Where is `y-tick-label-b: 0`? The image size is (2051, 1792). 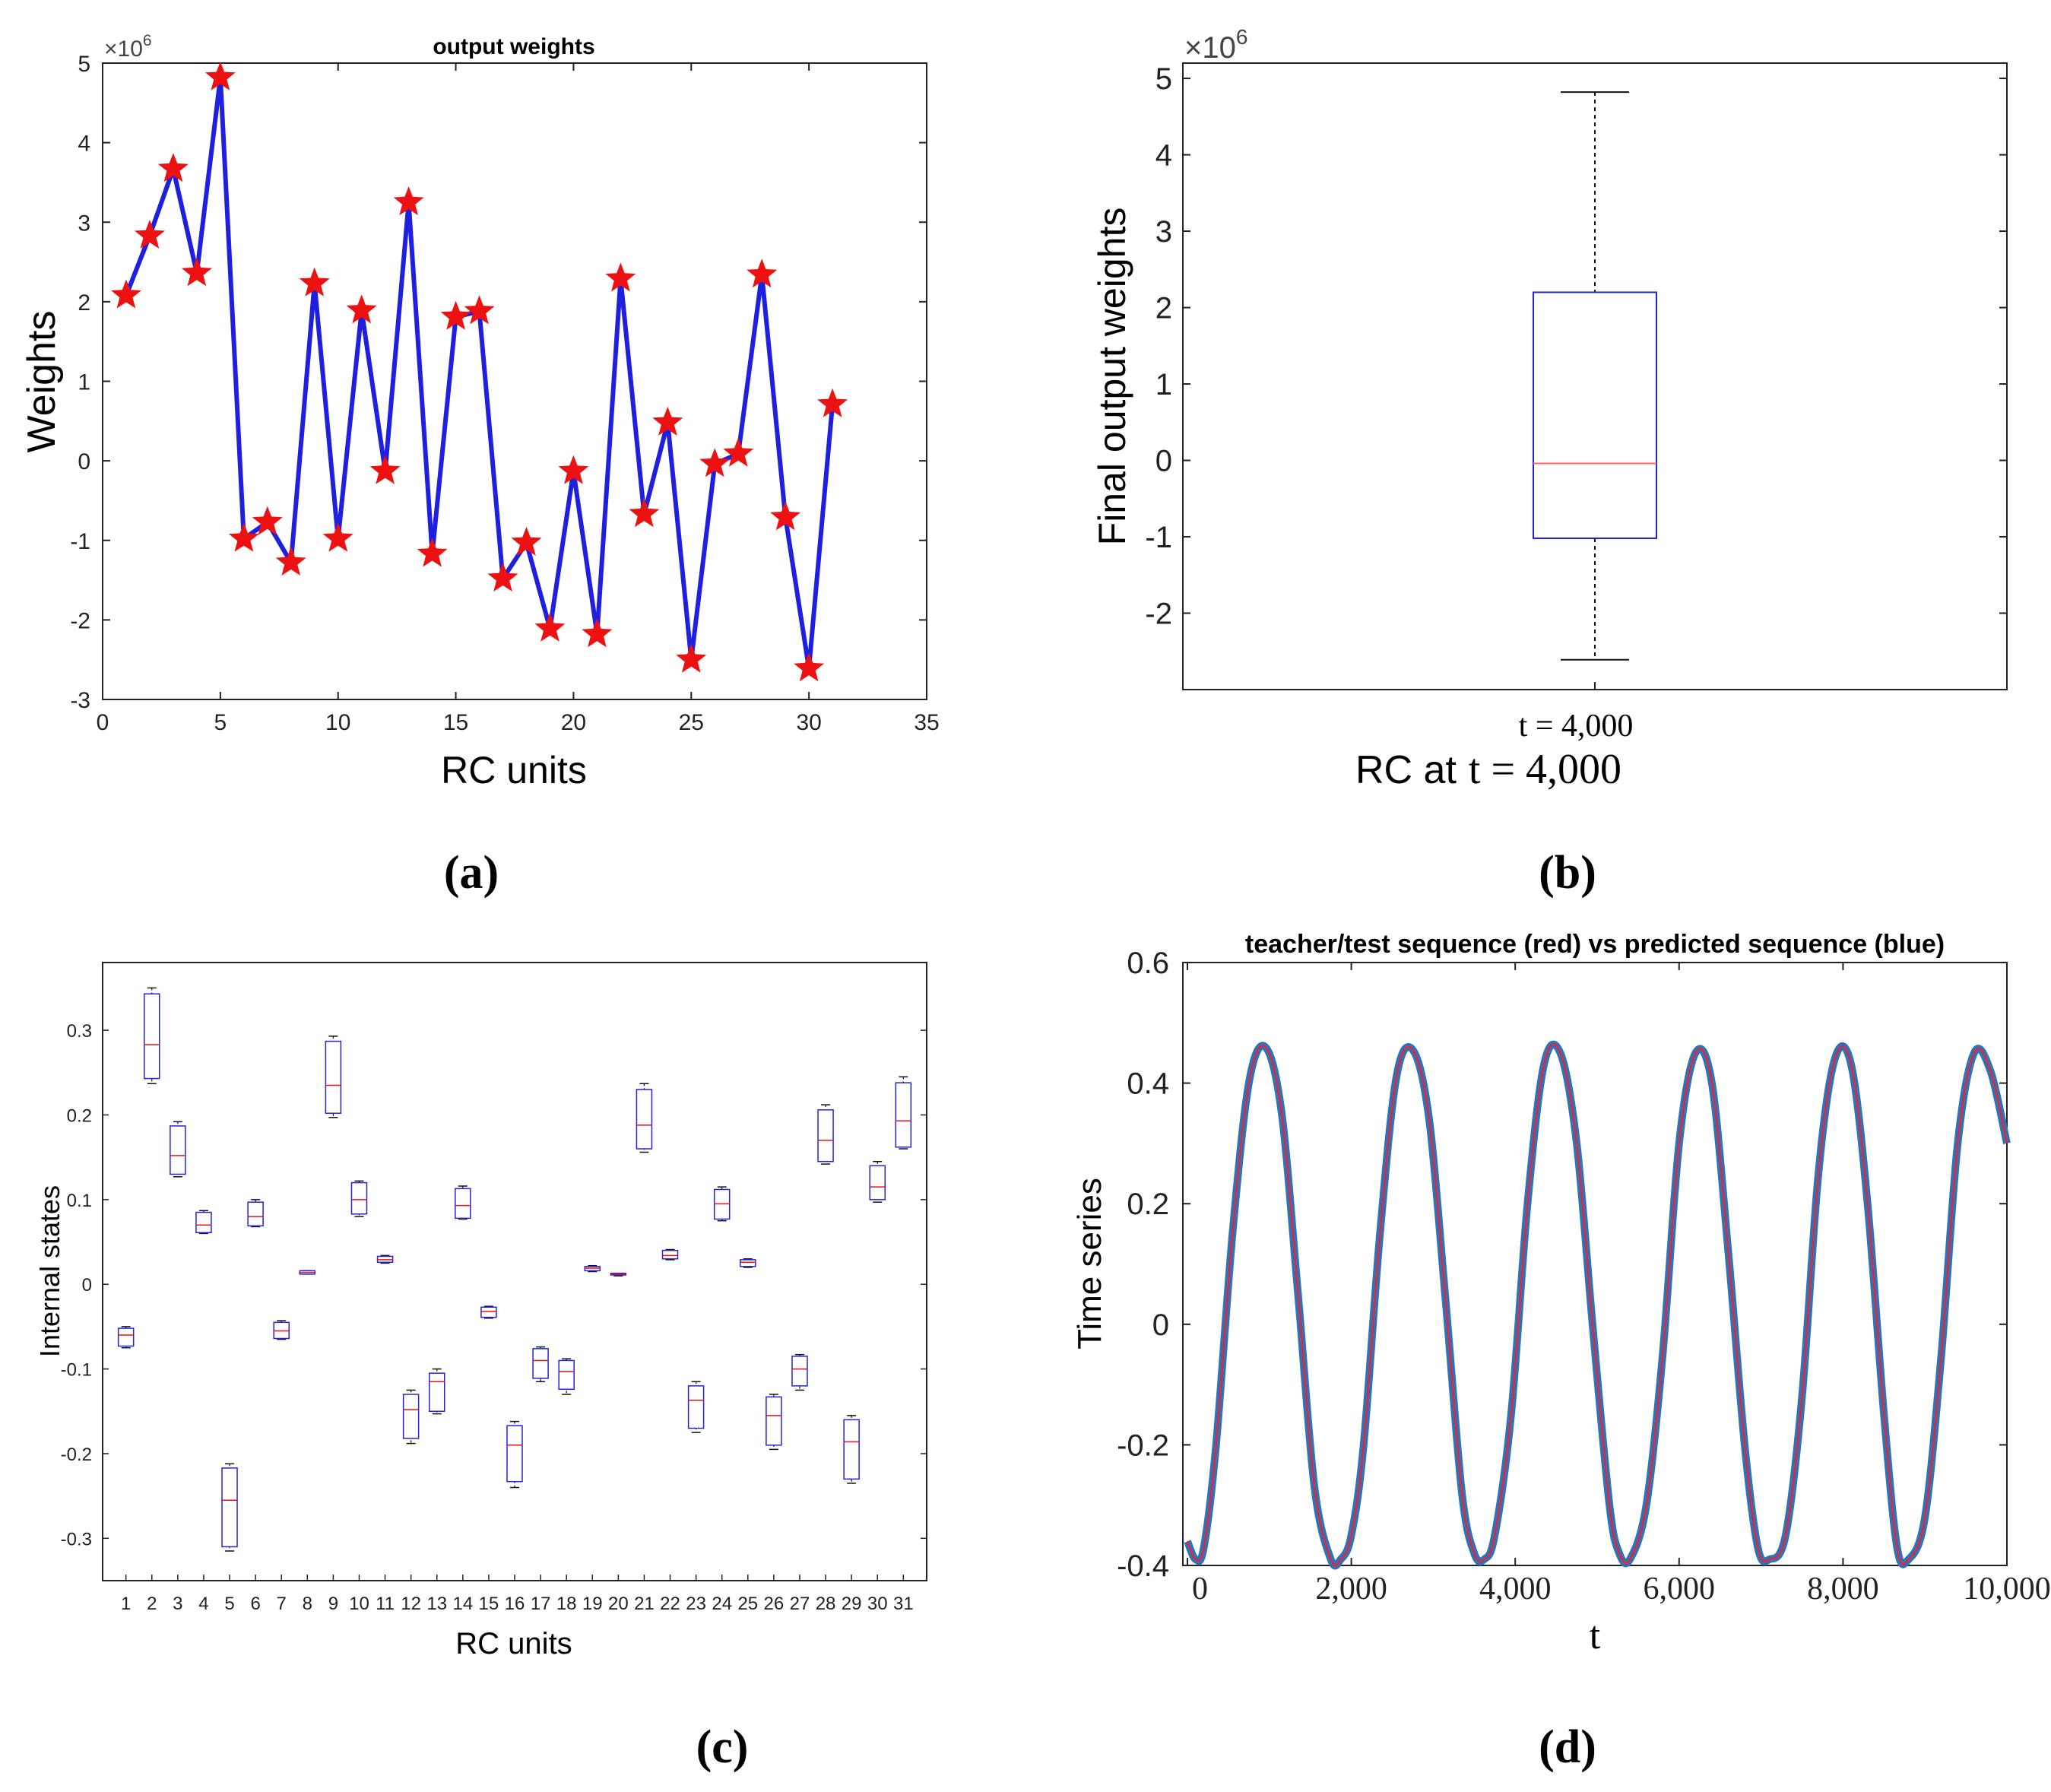
y-tick-label-b: 0 is located at coordinates (1163, 462).